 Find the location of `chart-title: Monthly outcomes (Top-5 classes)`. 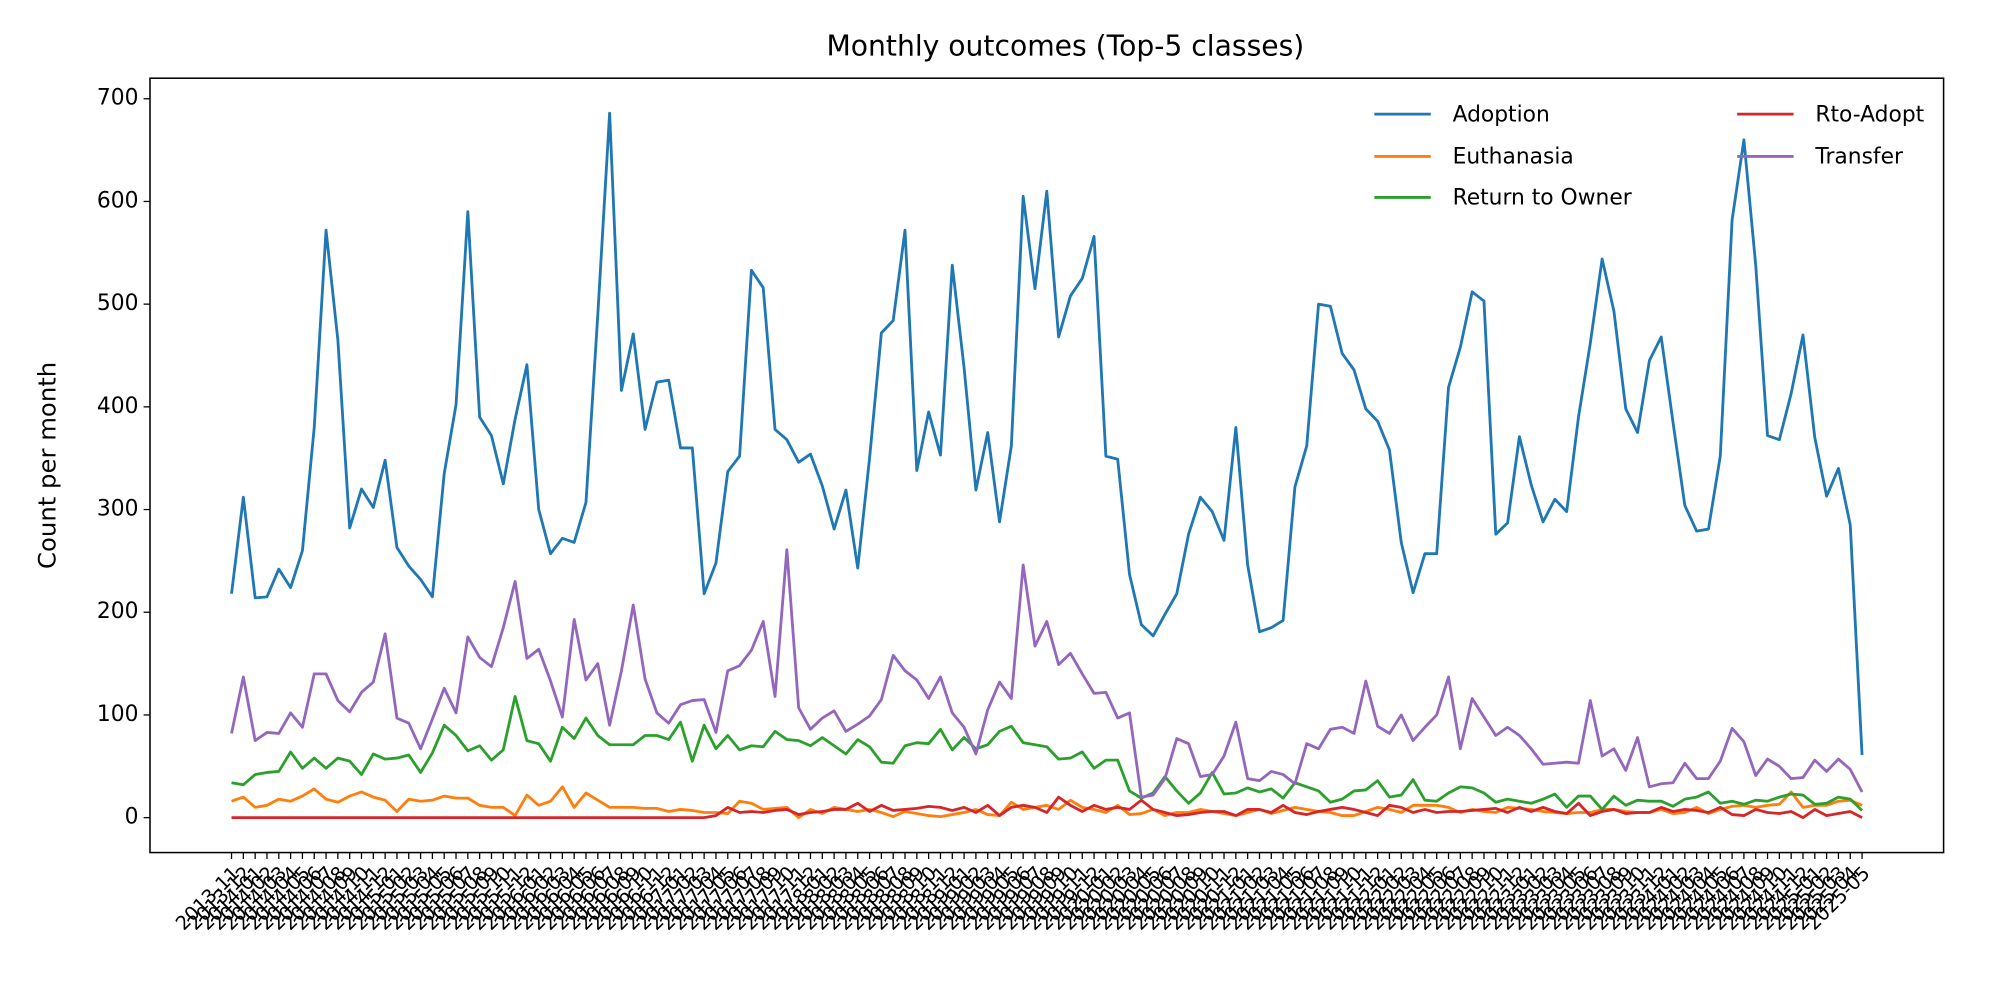

chart-title: Monthly outcomes (Top-5 classes) is located at coordinates (1065, 45).